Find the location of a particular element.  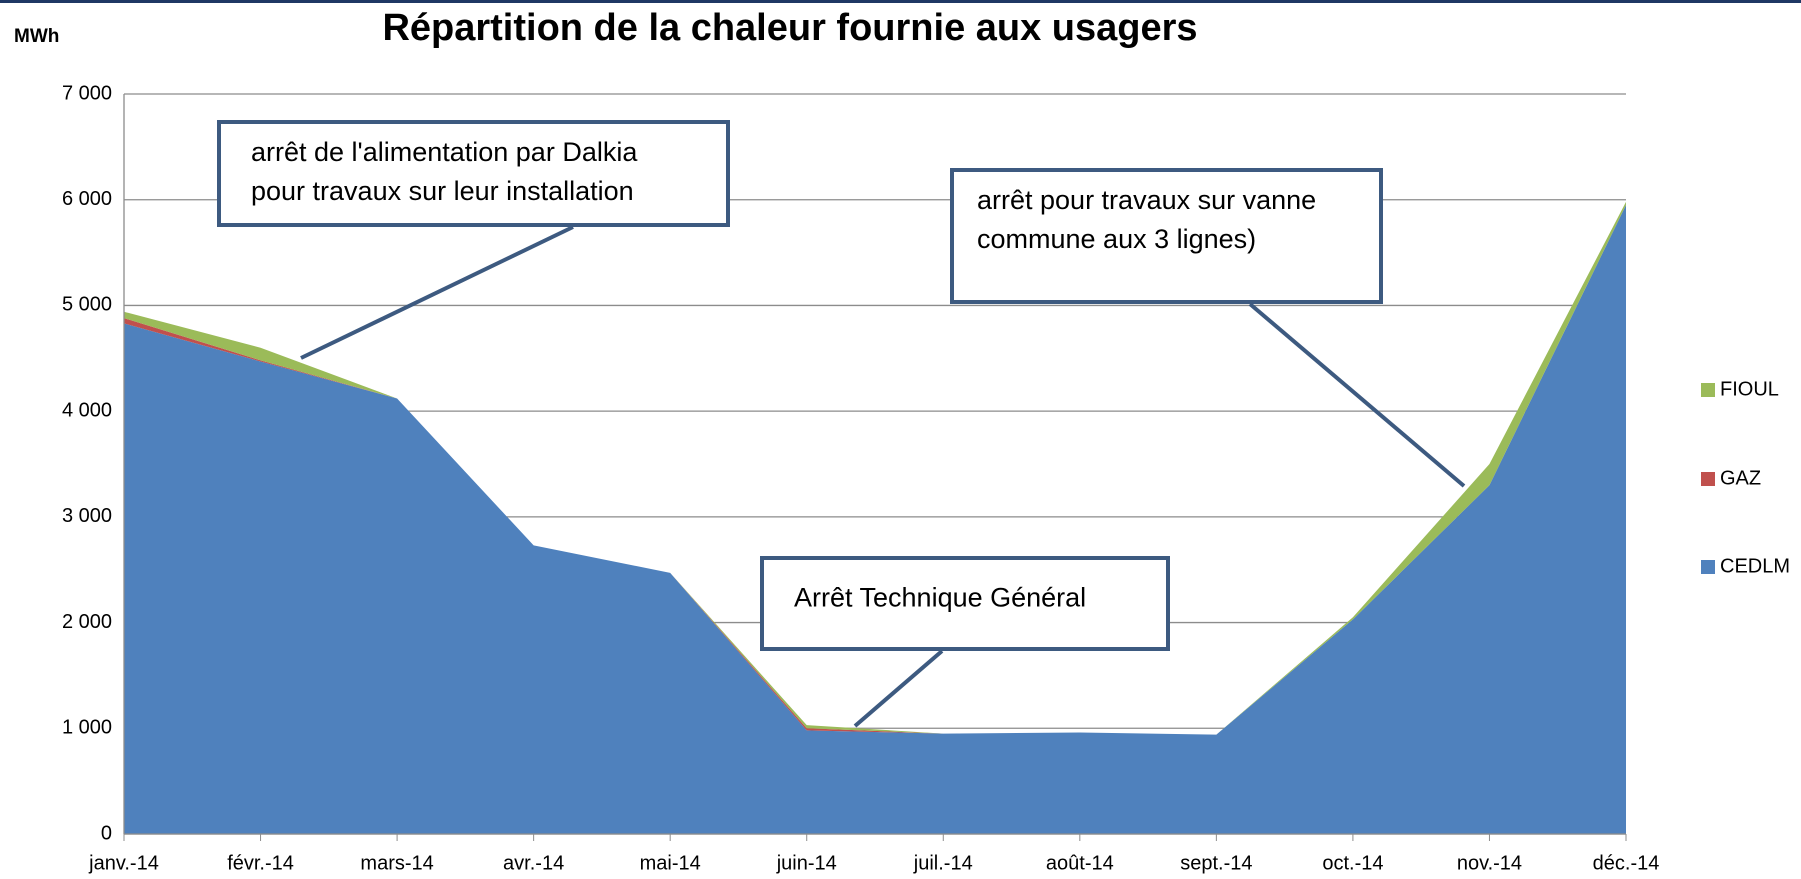

y-tick-label: 0 is located at coordinates (106, 833).